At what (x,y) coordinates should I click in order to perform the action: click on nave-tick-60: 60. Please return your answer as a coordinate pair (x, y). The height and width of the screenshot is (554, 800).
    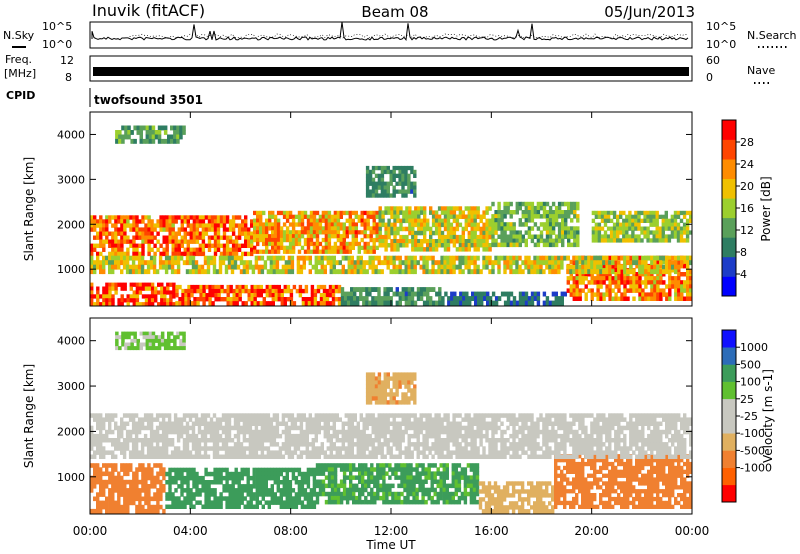
    Looking at the image, I should click on (713, 60).